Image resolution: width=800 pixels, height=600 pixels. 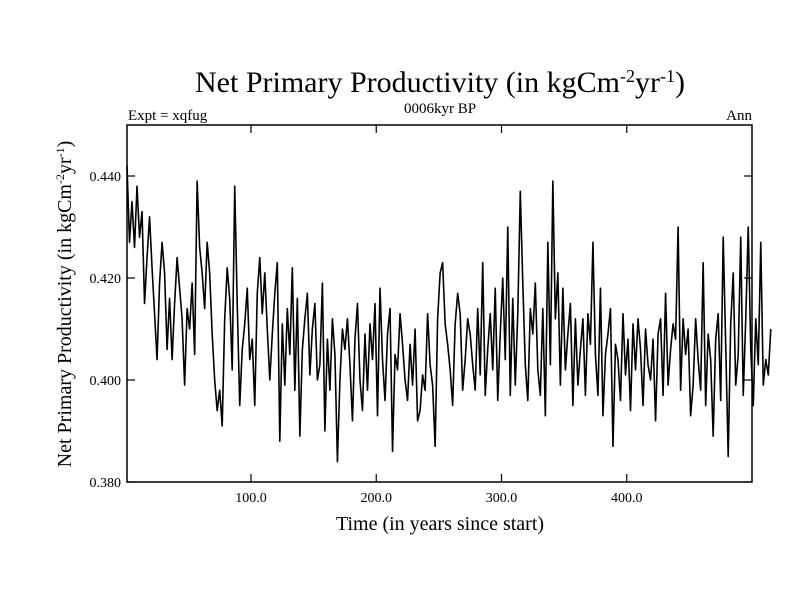 I want to click on y-tick-label: 0.420, so click(x=106, y=279).